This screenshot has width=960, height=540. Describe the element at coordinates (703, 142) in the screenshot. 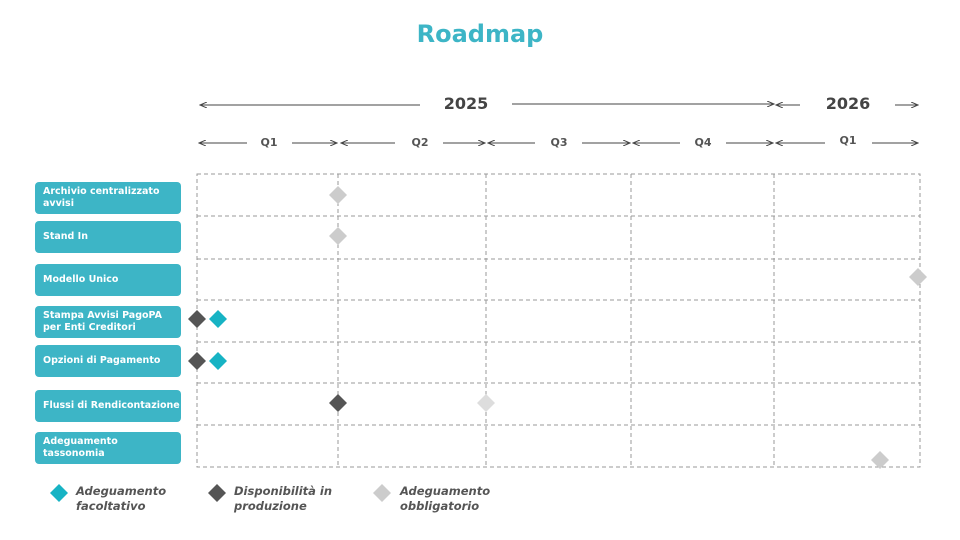

I see `quarter-label: Q4` at that location.